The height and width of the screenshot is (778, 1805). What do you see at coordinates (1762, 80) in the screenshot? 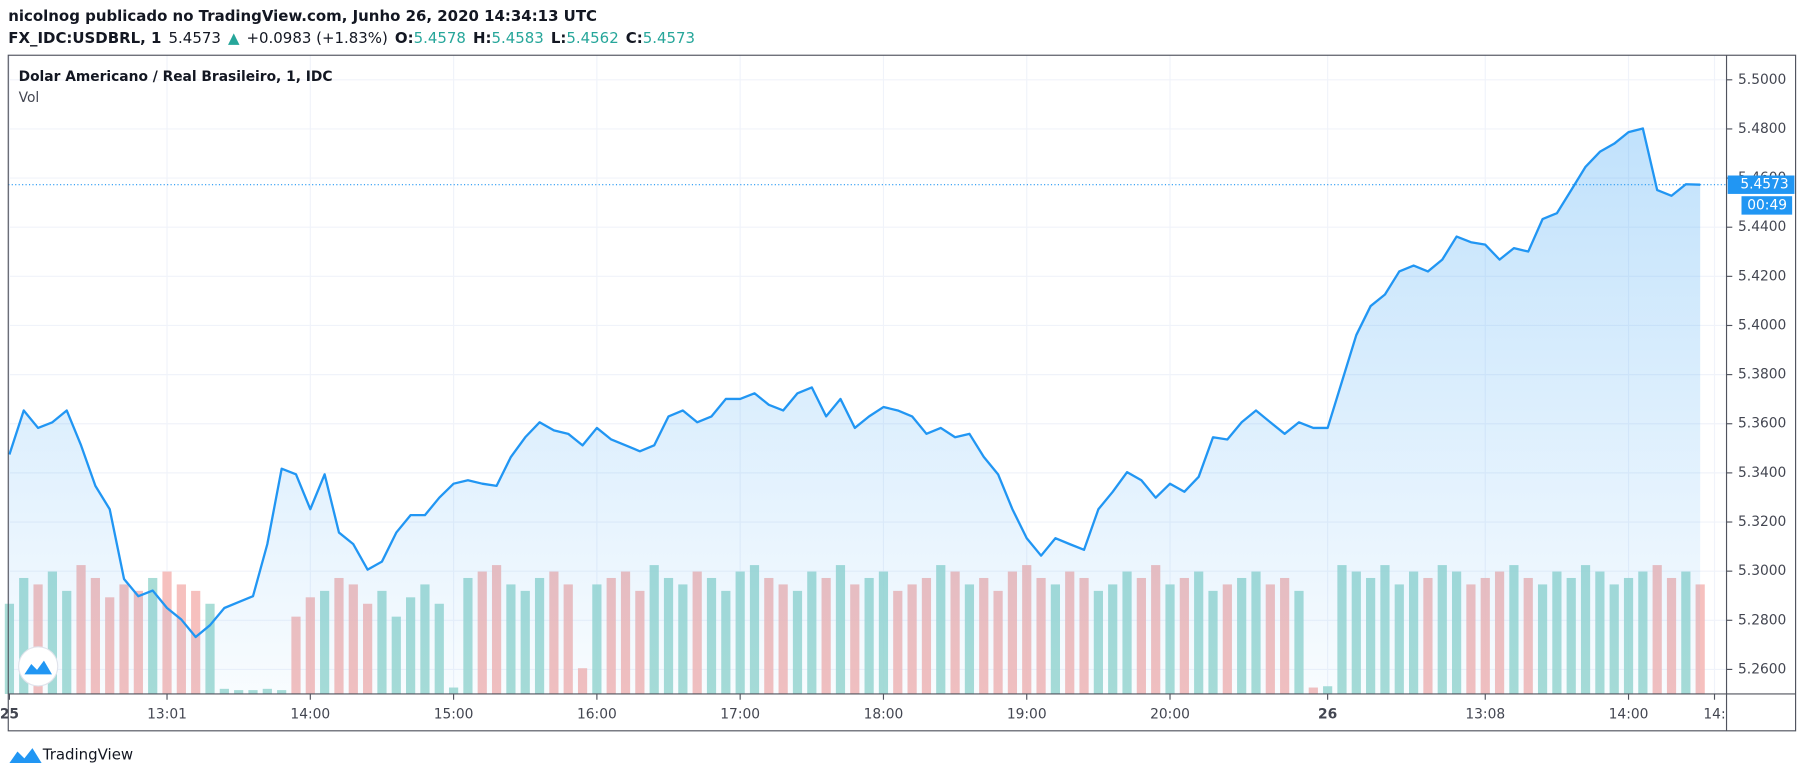
I see `y-tick-label: 5.5000` at bounding box center [1762, 80].